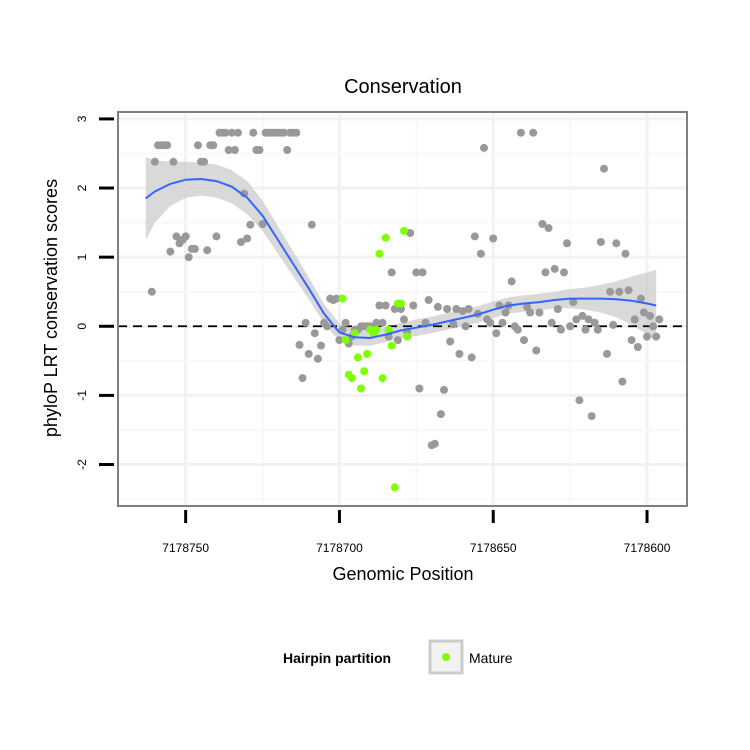 The width and height of the screenshot is (750, 750). I want to click on legend-title: Hairpin partition, so click(337, 658).